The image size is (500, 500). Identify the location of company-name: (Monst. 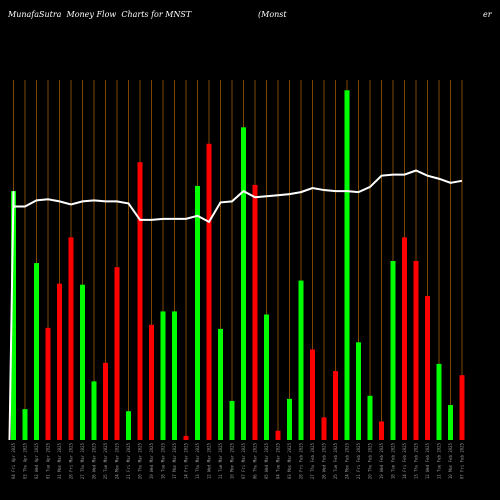
(272, 14).